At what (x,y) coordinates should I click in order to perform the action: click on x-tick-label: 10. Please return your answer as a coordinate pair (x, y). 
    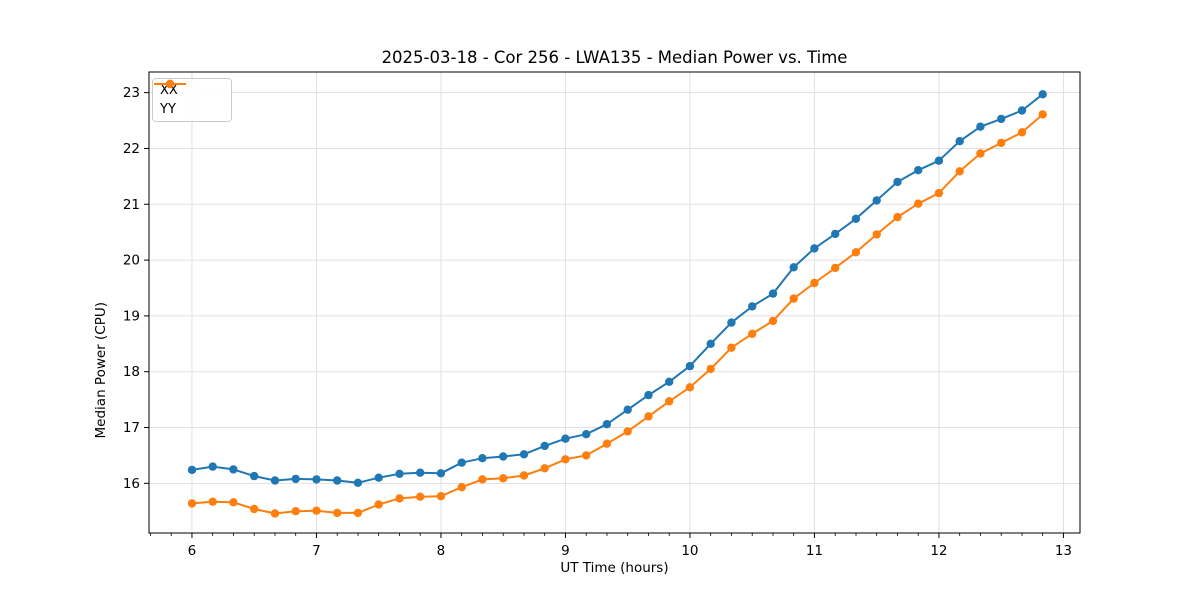
    Looking at the image, I should click on (689, 551).